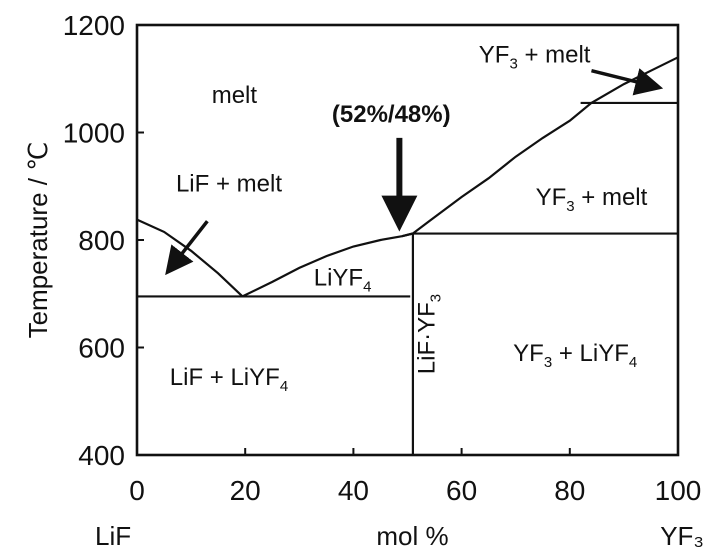 This screenshot has width=707, height=551. I want to click on region-label: LiF + LiYF4, so click(229, 379).